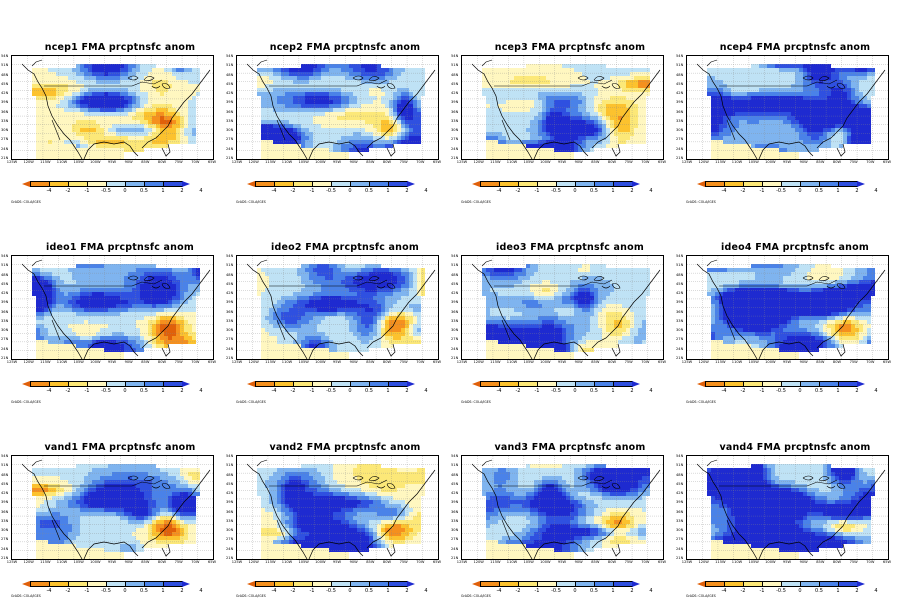 This screenshot has width=900, height=600. What do you see at coordinates (562, 107) in the screenshot?
I see `map-area` at bounding box center [562, 107].